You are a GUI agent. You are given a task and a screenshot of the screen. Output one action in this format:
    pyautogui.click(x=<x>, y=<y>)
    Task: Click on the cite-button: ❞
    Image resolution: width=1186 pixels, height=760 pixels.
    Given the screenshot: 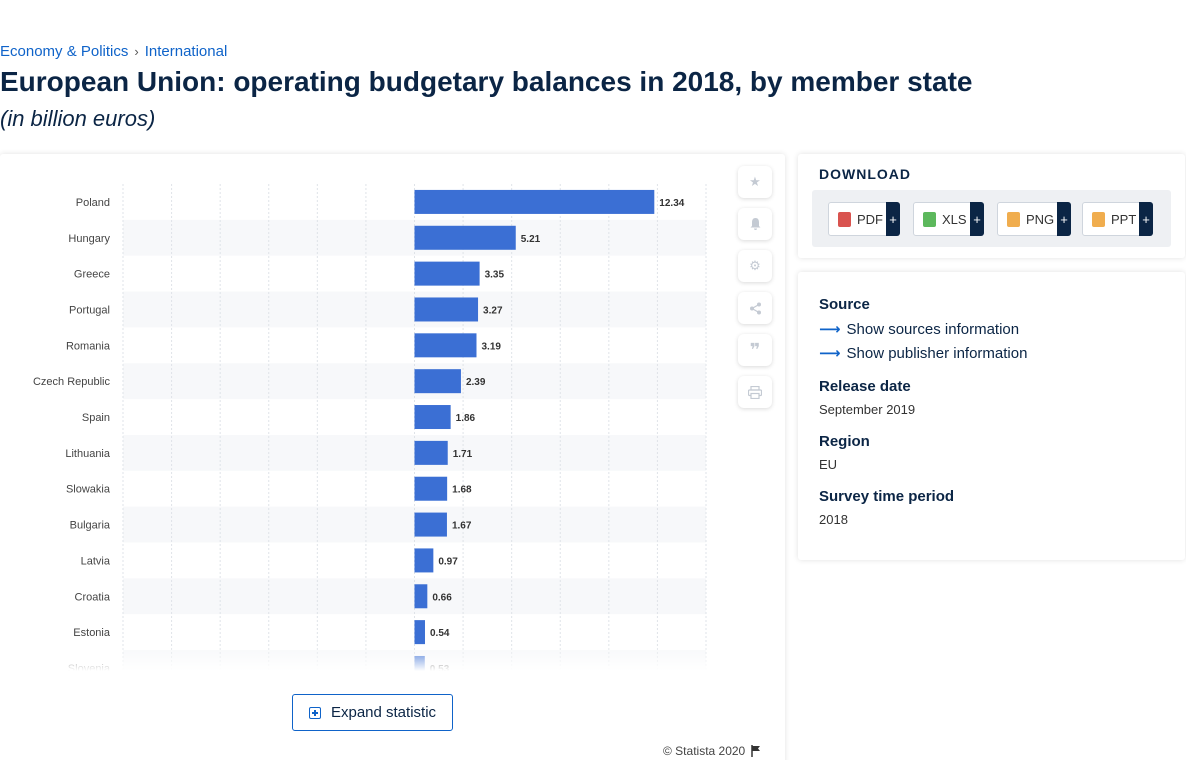 What is the action you would take?
    pyautogui.click(x=755, y=350)
    